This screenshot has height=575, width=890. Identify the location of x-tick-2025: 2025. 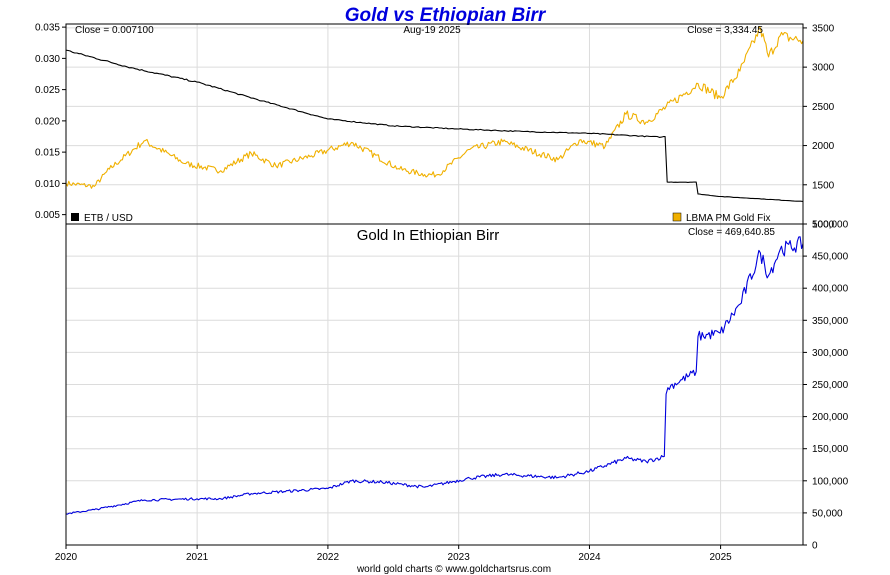
(720, 557).